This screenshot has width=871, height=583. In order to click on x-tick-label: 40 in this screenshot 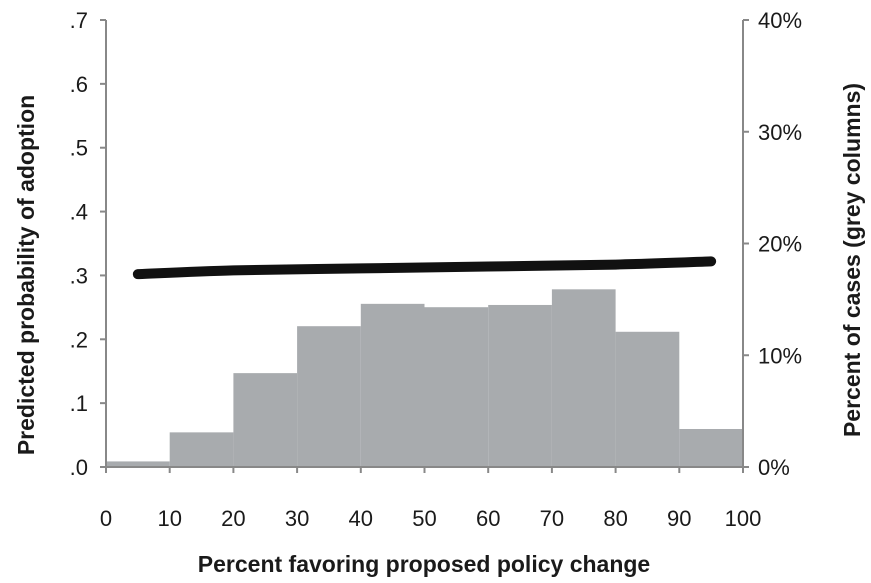, I will do `click(361, 518)`.